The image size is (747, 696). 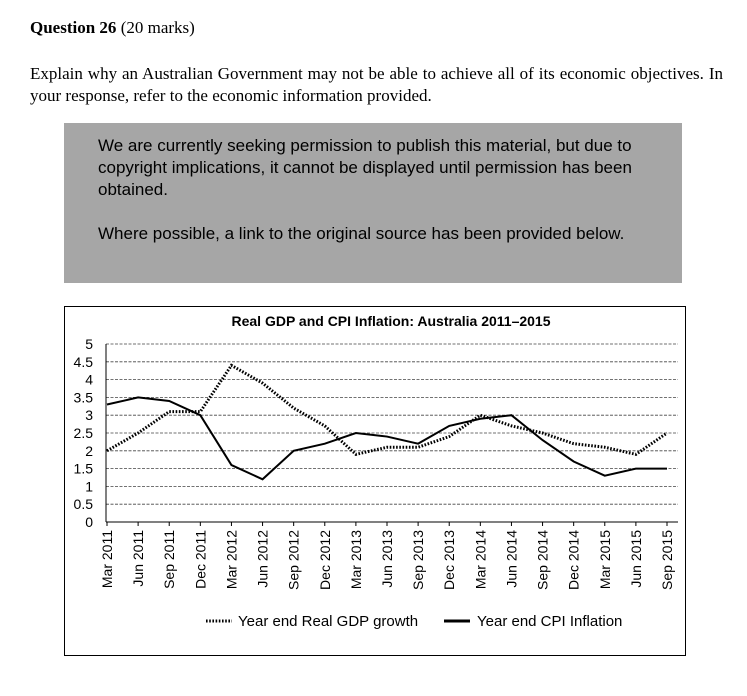 What do you see at coordinates (543, 560) in the screenshot?
I see `x-tick-label: Sep 2014` at bounding box center [543, 560].